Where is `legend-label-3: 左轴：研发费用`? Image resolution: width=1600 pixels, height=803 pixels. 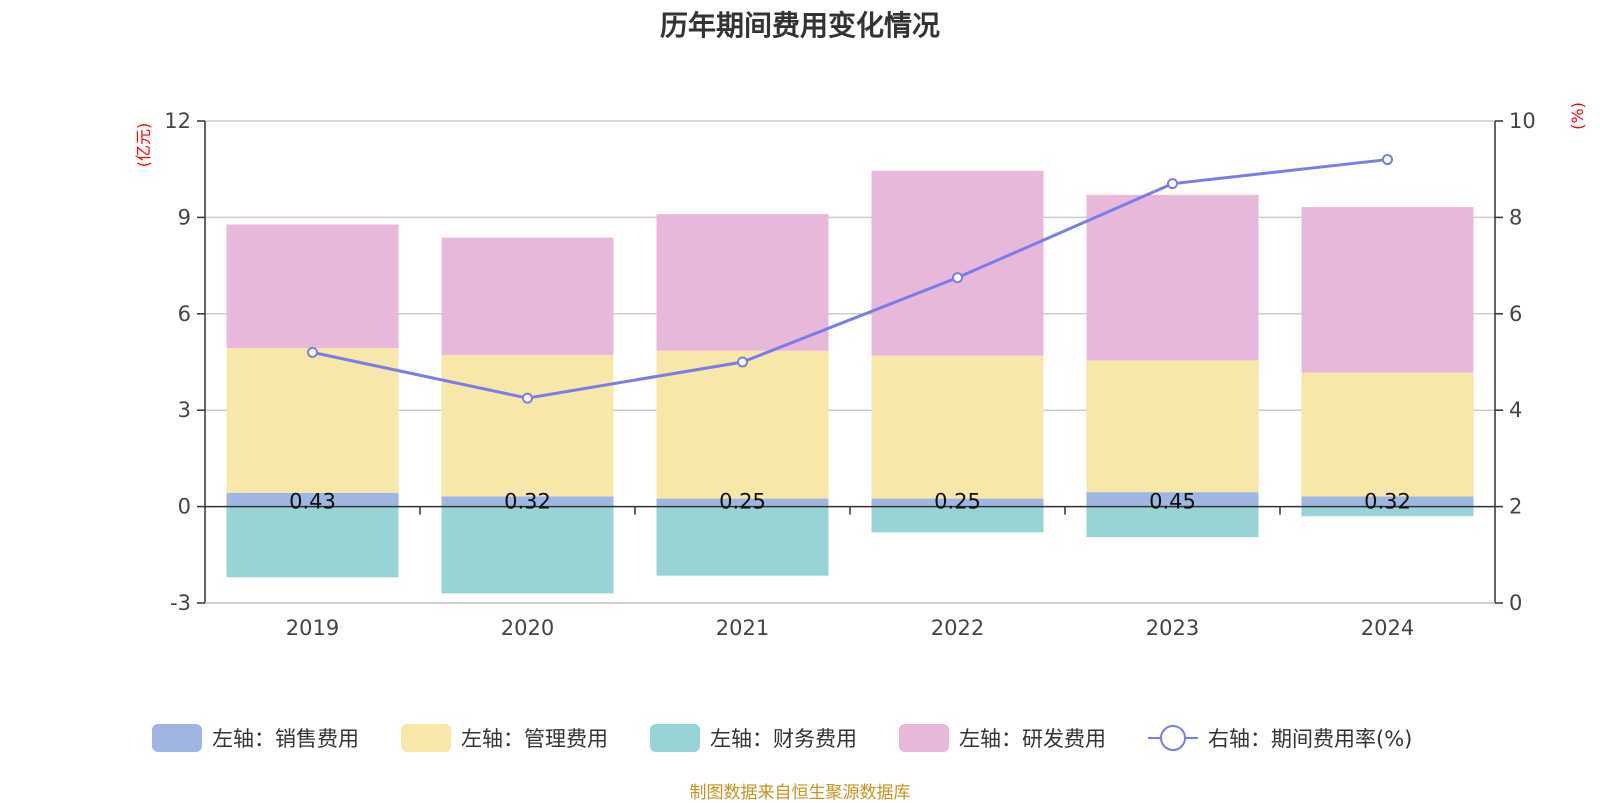 legend-label-3: 左轴：研发费用 is located at coordinates (1032, 739).